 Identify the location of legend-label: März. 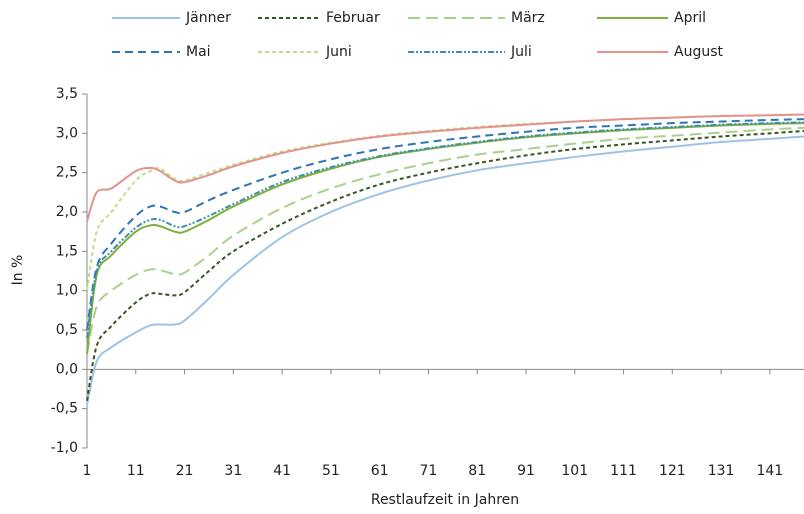
(528, 18).